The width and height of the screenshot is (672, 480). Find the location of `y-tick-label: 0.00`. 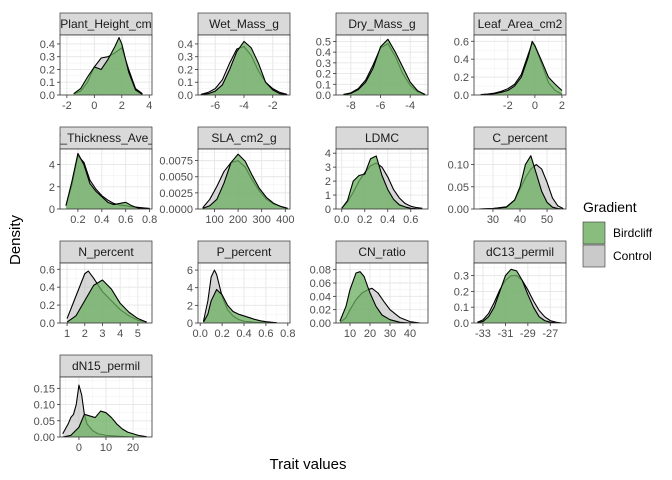

y-tick-label: 0.00 is located at coordinates (320, 324).